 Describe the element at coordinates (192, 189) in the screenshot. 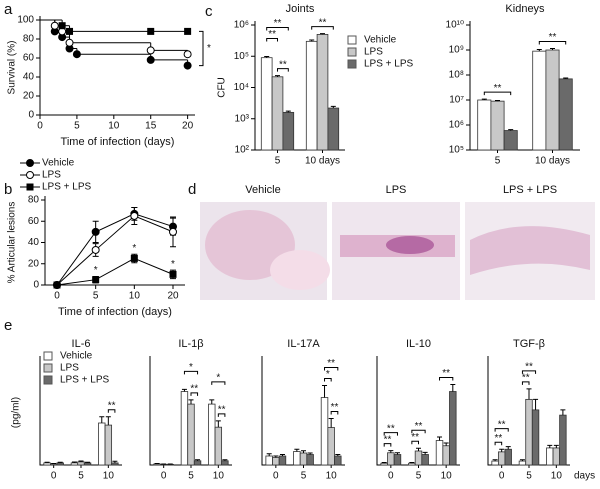

I see `panel-label: d` at that location.